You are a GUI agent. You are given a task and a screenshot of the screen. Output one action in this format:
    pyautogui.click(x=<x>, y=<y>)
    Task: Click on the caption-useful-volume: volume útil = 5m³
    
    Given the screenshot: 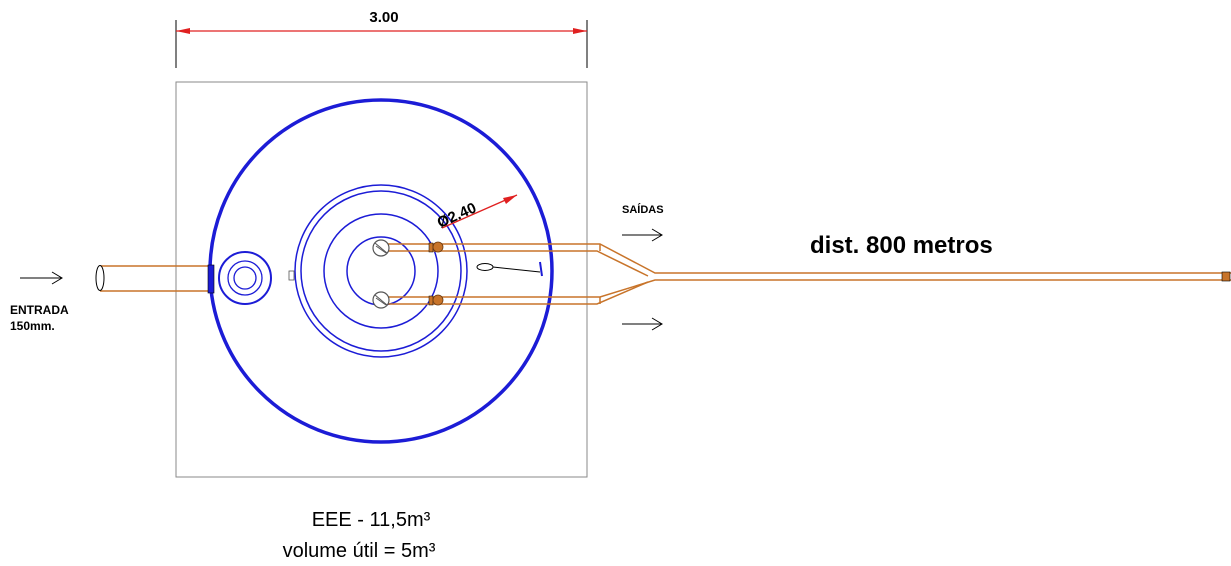 What is the action you would take?
    pyautogui.click(x=359, y=551)
    